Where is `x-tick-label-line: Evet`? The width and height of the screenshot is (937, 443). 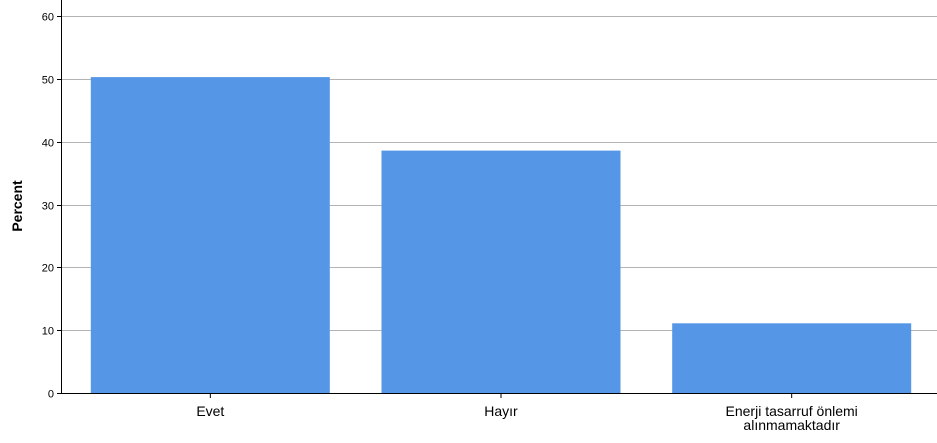
x-tick-label-line: Evet is located at coordinates (210, 411).